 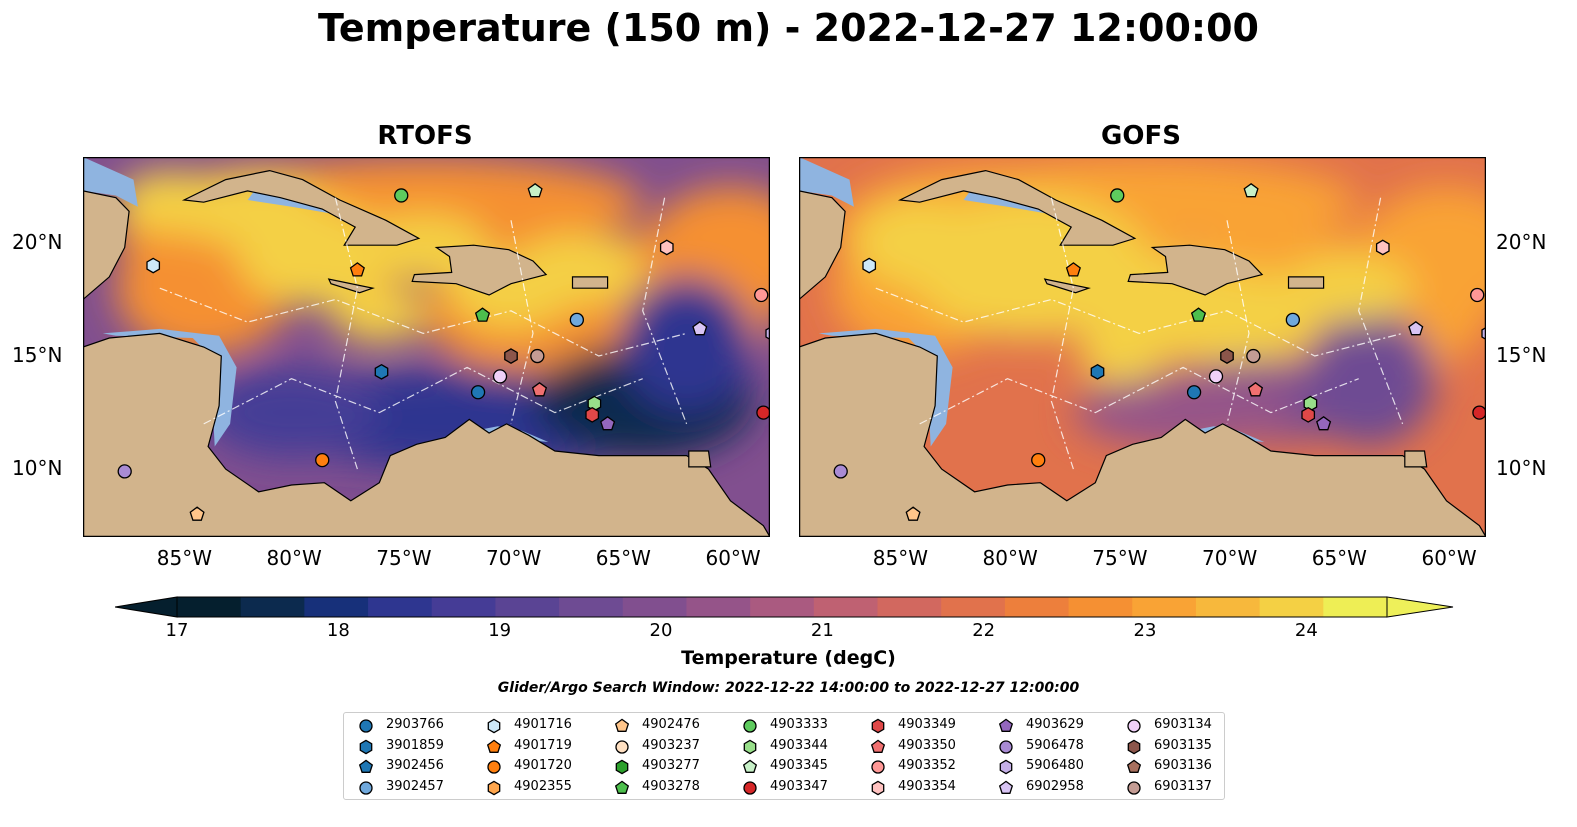 I want to click on legend-label: 6903137, so click(x=1183, y=786).